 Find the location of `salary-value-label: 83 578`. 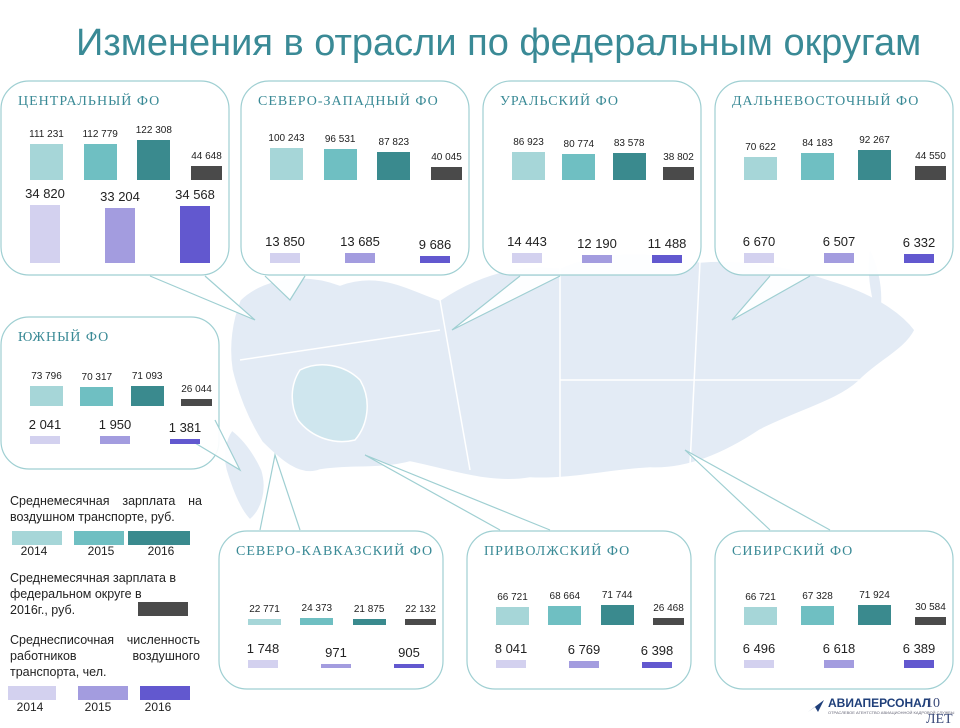

salary-value-label: 83 578 is located at coordinates (629, 143).